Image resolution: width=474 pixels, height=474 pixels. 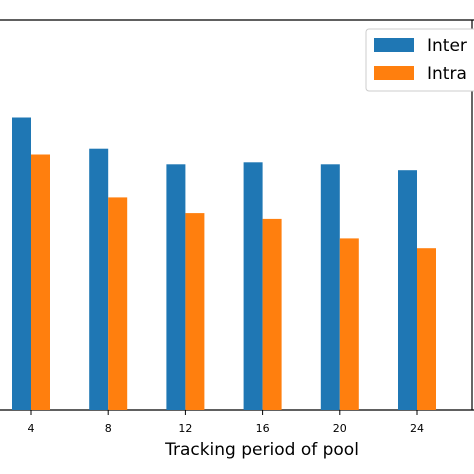 What do you see at coordinates (447, 46) in the screenshot?
I see `legend-label-inter: Inter` at bounding box center [447, 46].